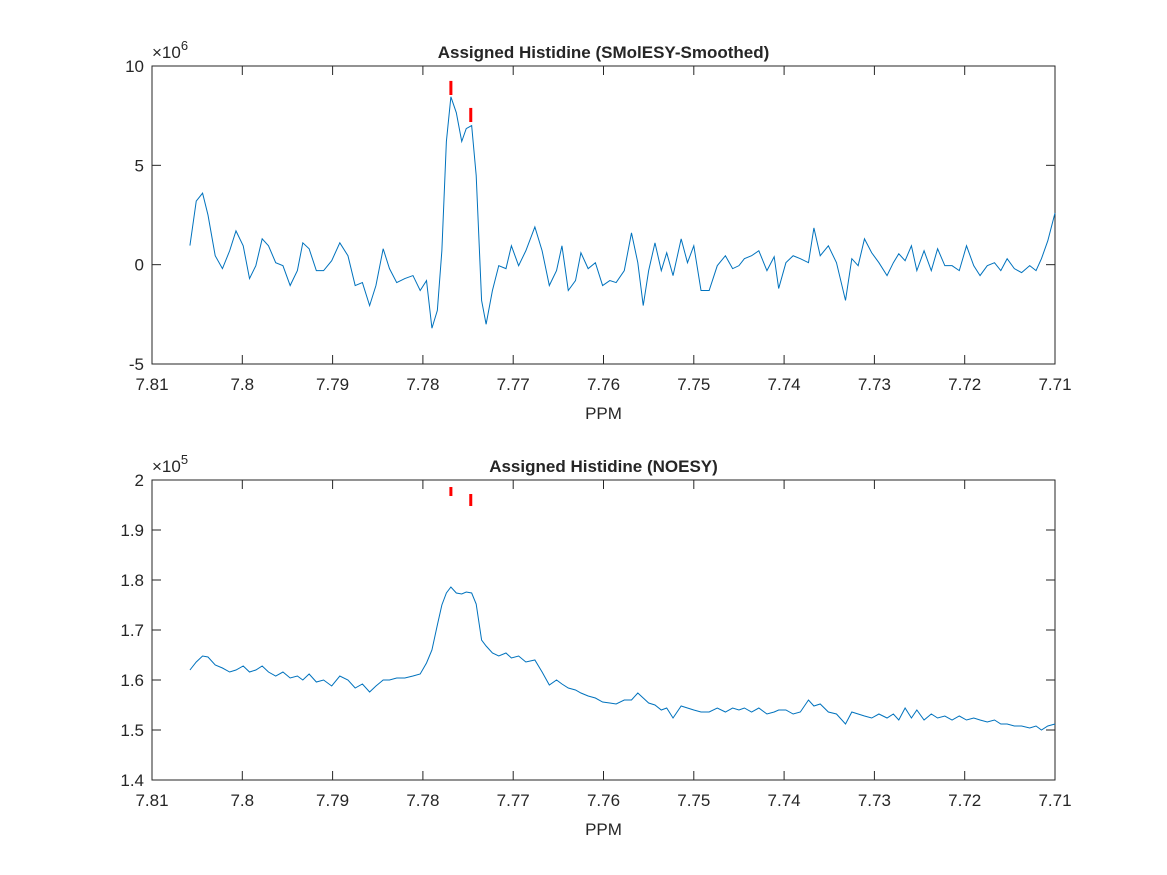 The width and height of the screenshot is (1167, 875). What do you see at coordinates (184, 45) in the screenshot?
I see `y-multiplier-exponent: 6` at bounding box center [184, 45].